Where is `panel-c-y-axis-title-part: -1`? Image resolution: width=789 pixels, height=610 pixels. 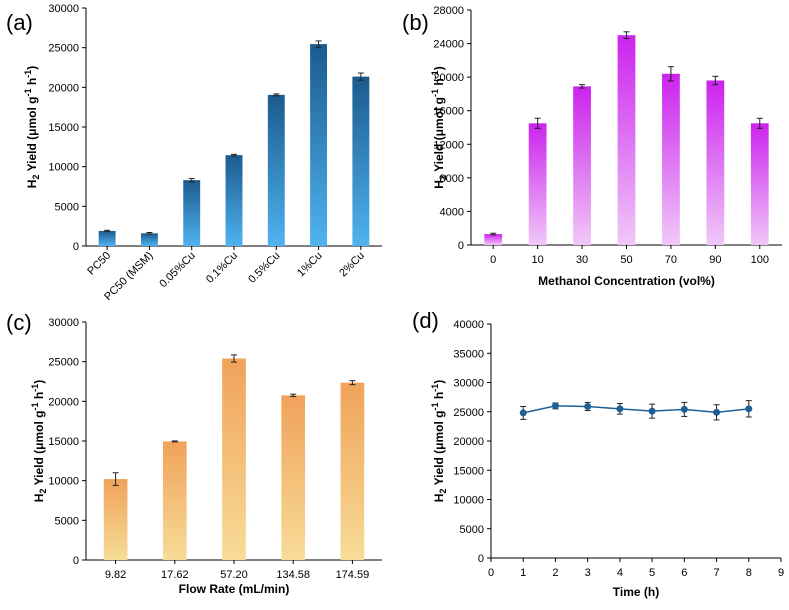 panel-c-y-axis-title-part: -1 is located at coordinates (35, 388).